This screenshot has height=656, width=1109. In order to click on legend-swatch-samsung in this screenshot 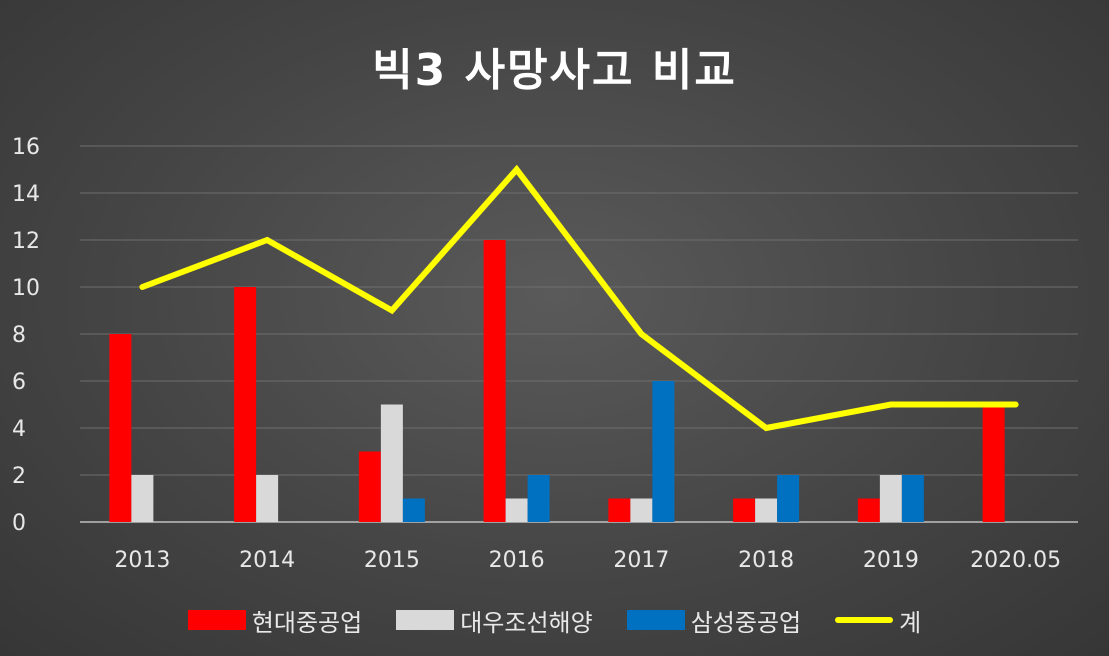, I will do `click(655, 620)`.